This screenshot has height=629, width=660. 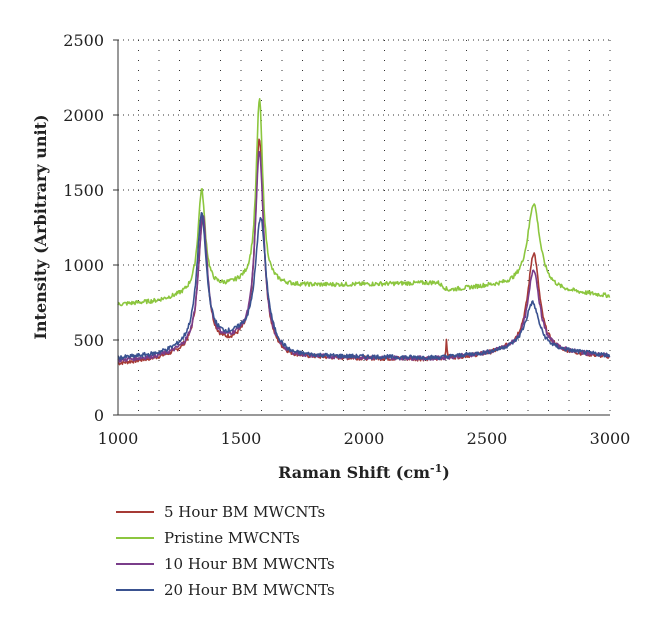 What do you see at coordinates (83, 115) in the screenshot?
I see `y-tick-label: 2000` at bounding box center [83, 115].